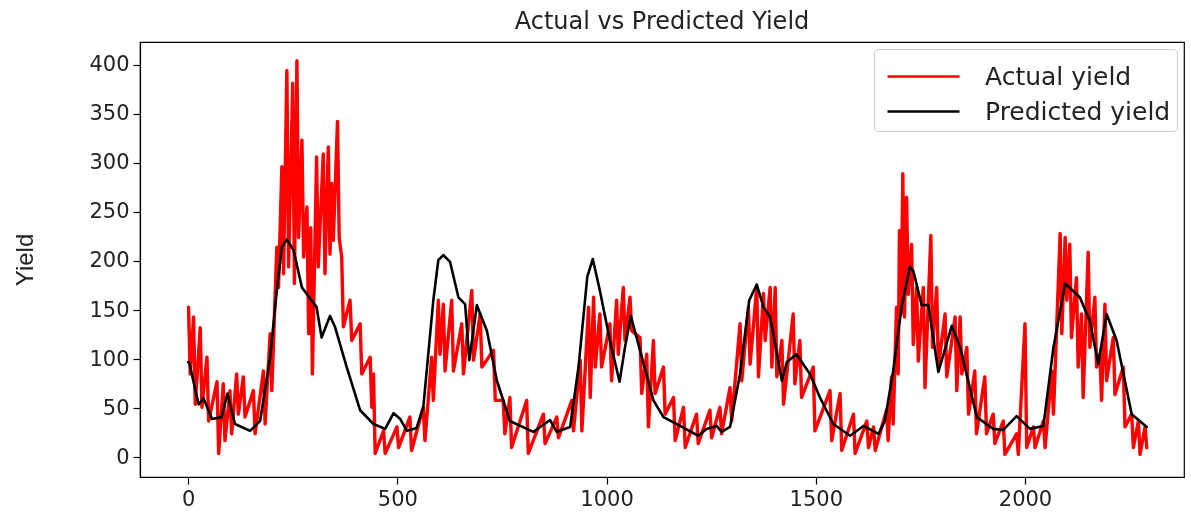 This screenshot has width=1191, height=514. What do you see at coordinates (109, 64) in the screenshot?
I see `y-tick-label: 400` at bounding box center [109, 64].